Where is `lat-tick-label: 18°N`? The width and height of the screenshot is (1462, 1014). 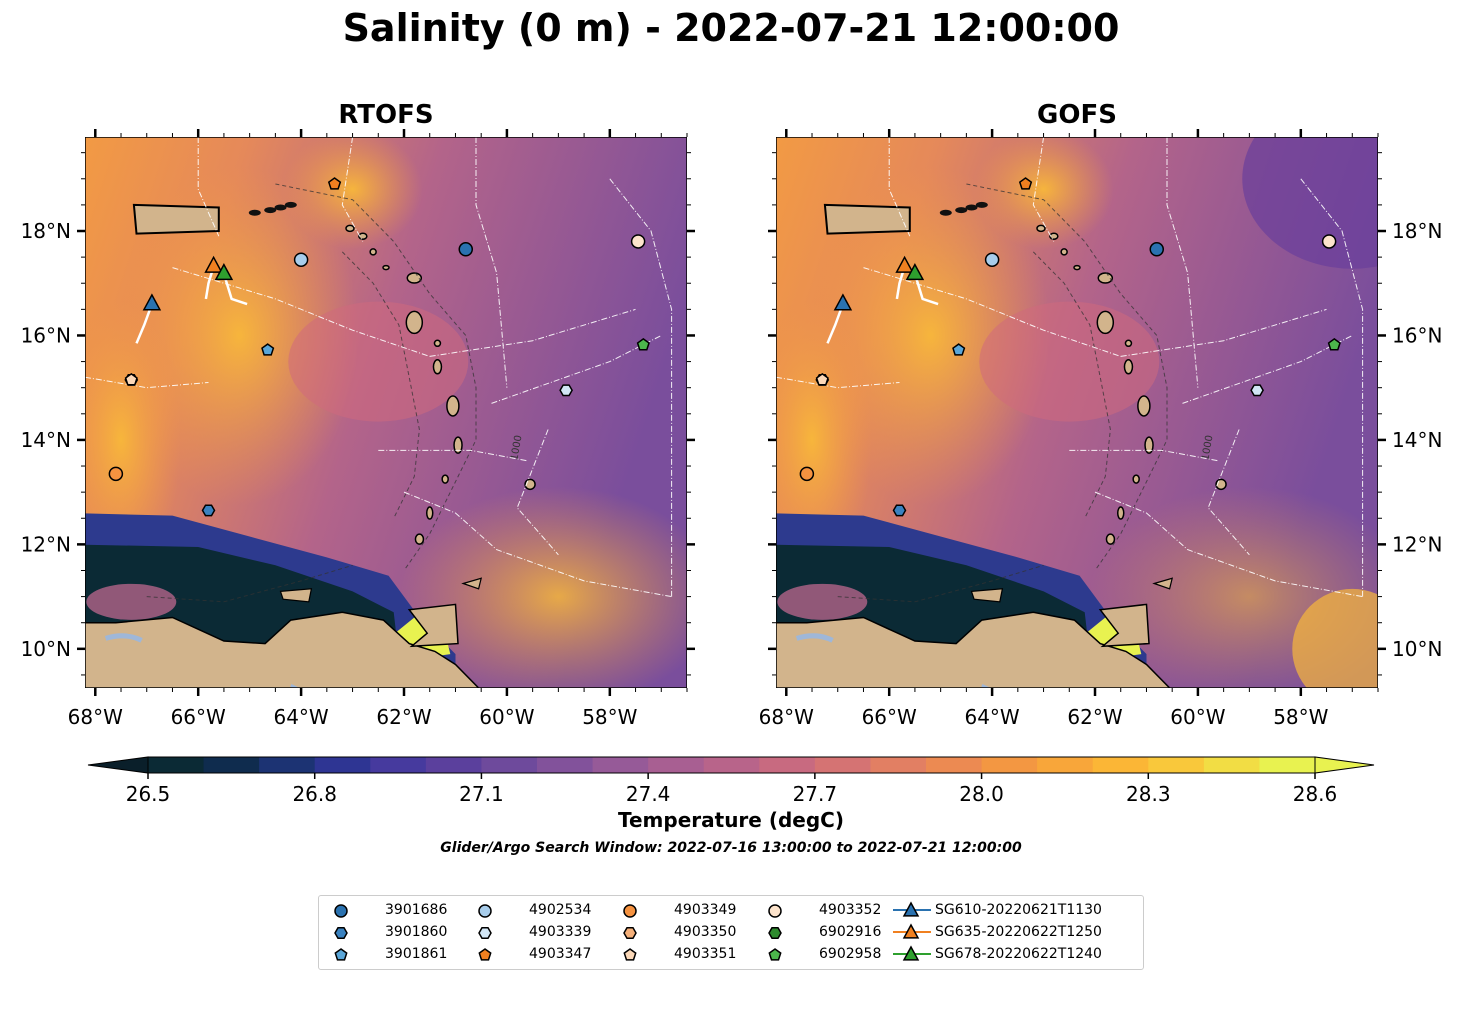 lat-tick-label: 18°N is located at coordinates (46, 231).